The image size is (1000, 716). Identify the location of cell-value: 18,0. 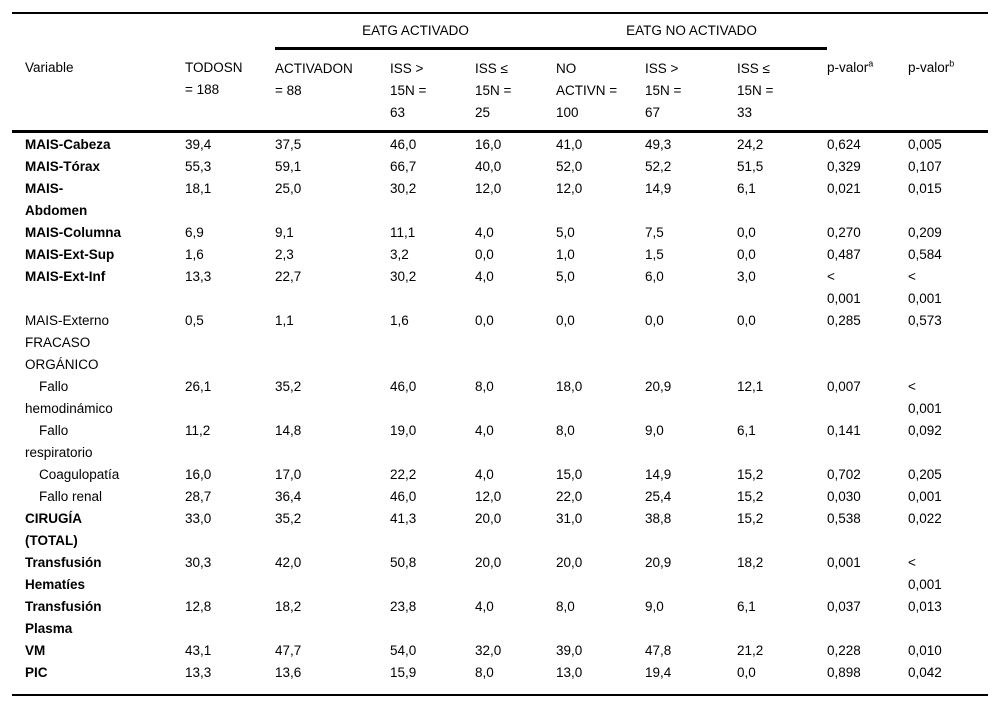
(569, 386).